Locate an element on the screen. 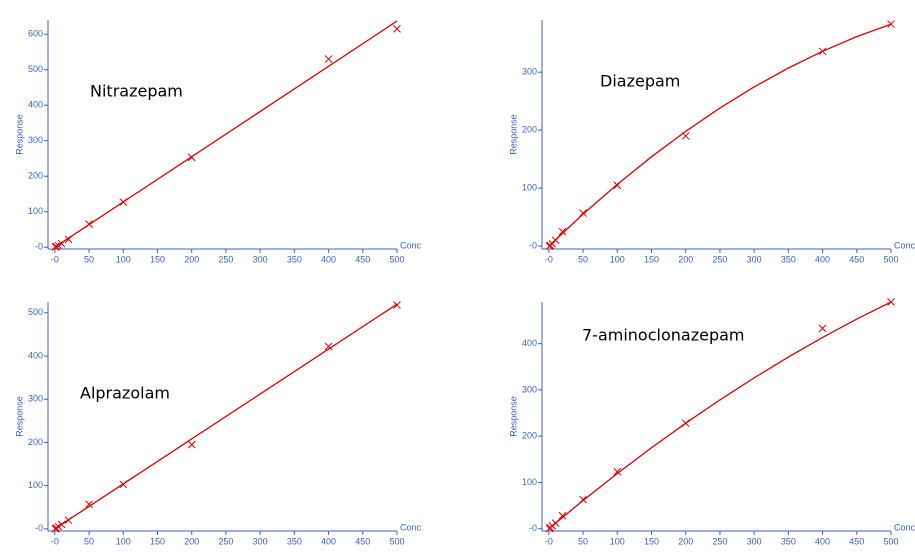 The height and width of the screenshot is (552, 915). chart-title: Nitrazepam is located at coordinates (136, 91).